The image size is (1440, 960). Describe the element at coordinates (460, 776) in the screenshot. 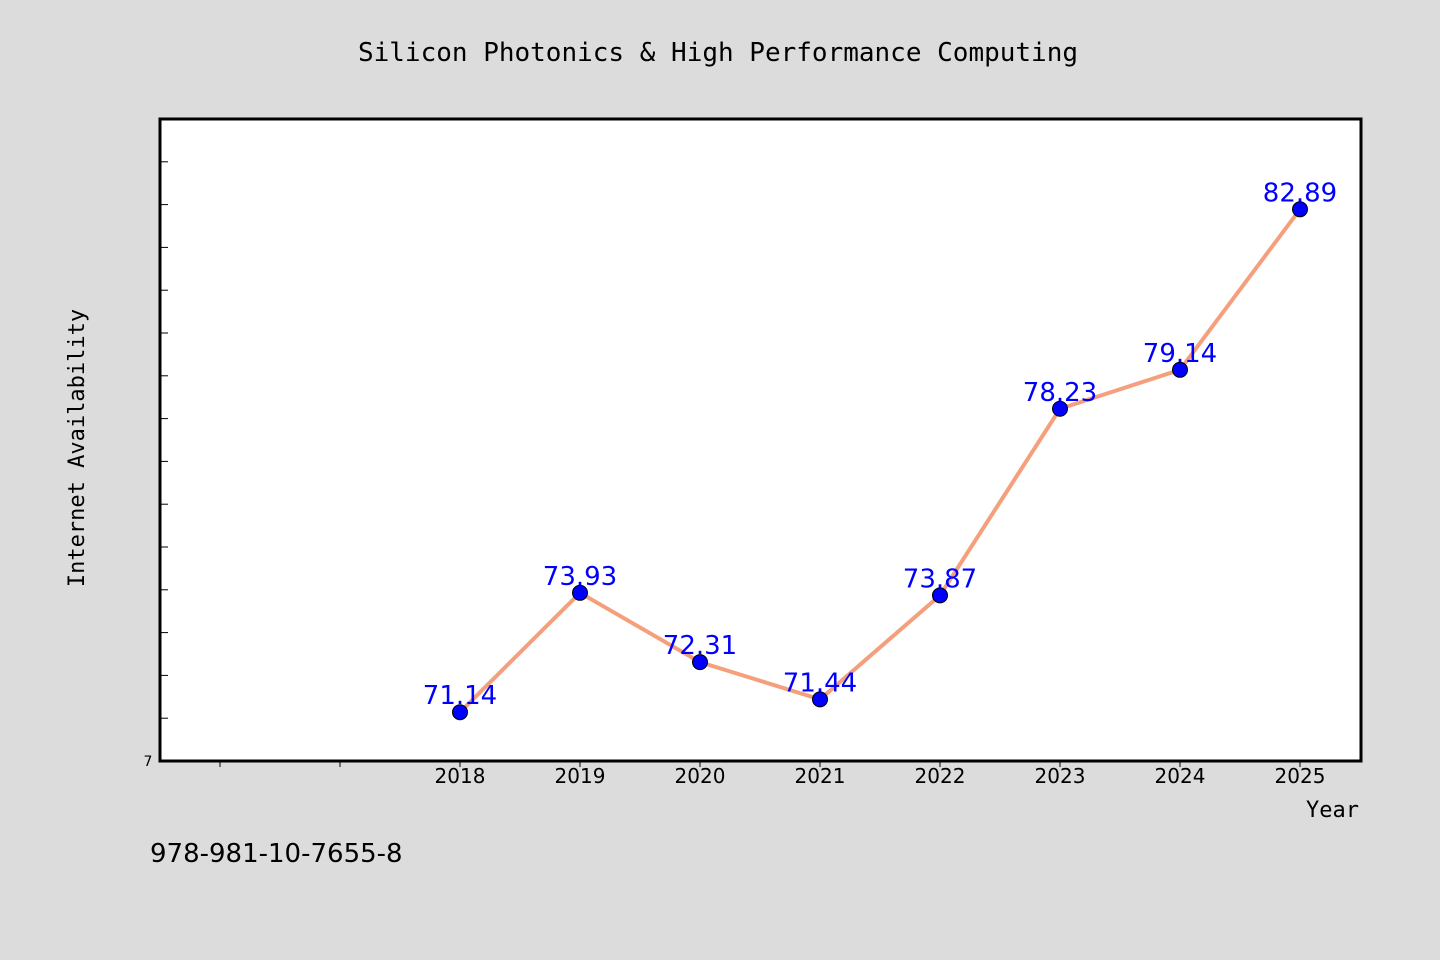

I see `x-tick-label: 2018` at that location.